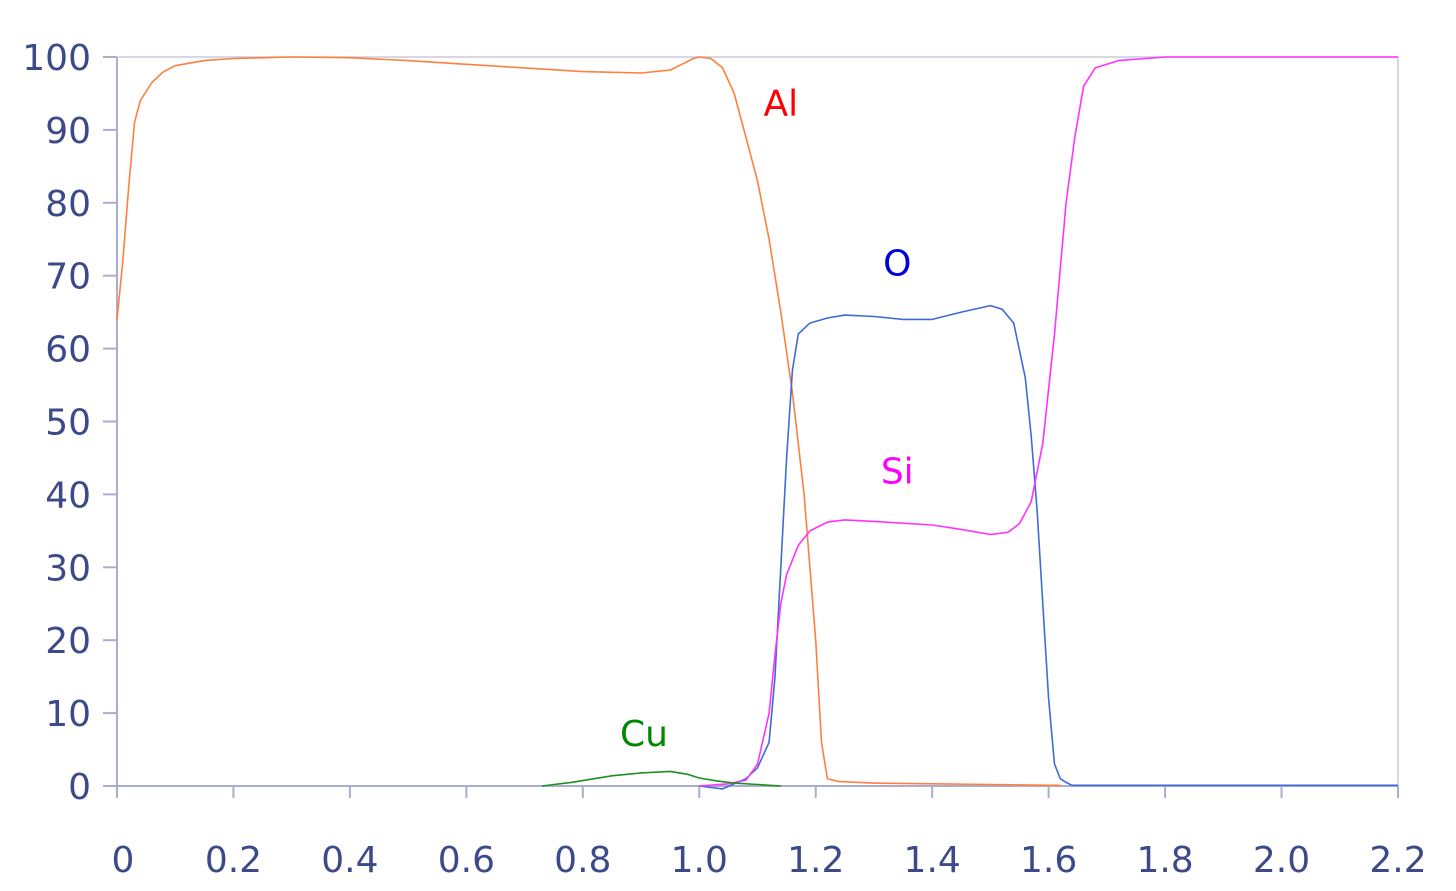  Describe the element at coordinates (56, 58) in the screenshot. I see `y-tick-label: 100` at that location.